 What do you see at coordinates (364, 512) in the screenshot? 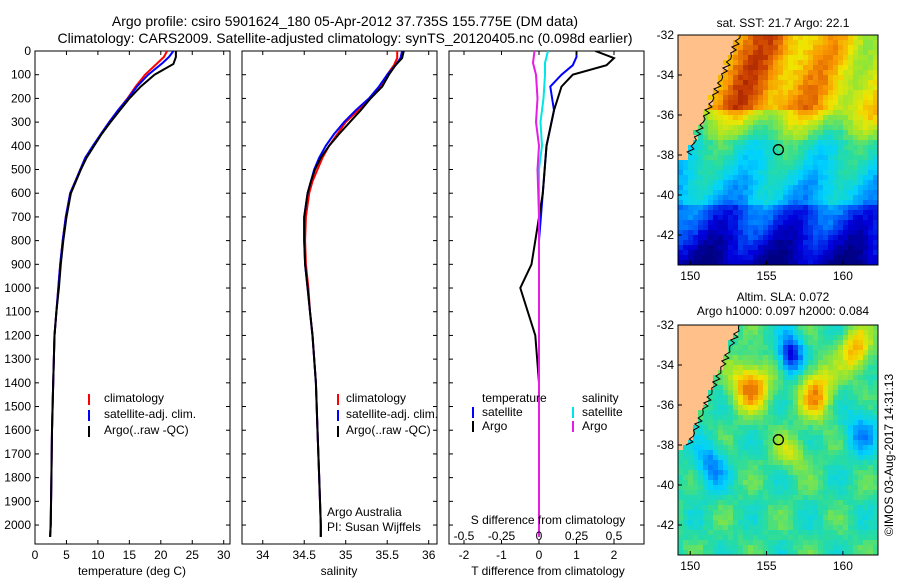
I see `salinity-annotation-line-1: Argo Australia` at bounding box center [364, 512].